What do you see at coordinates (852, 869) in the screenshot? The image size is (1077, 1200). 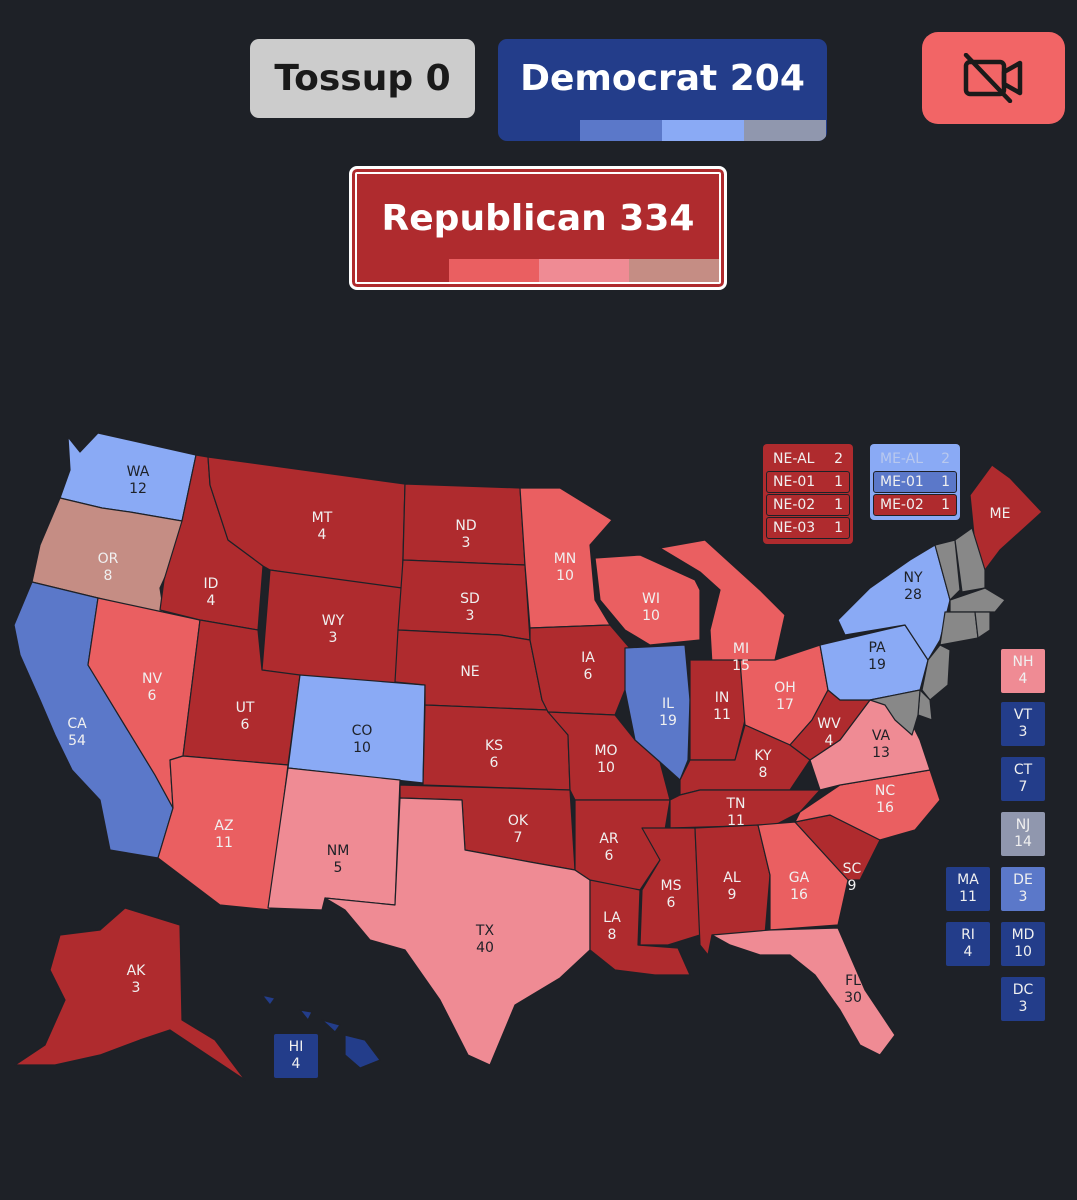 I see `state-label-sc: SC` at bounding box center [852, 869].